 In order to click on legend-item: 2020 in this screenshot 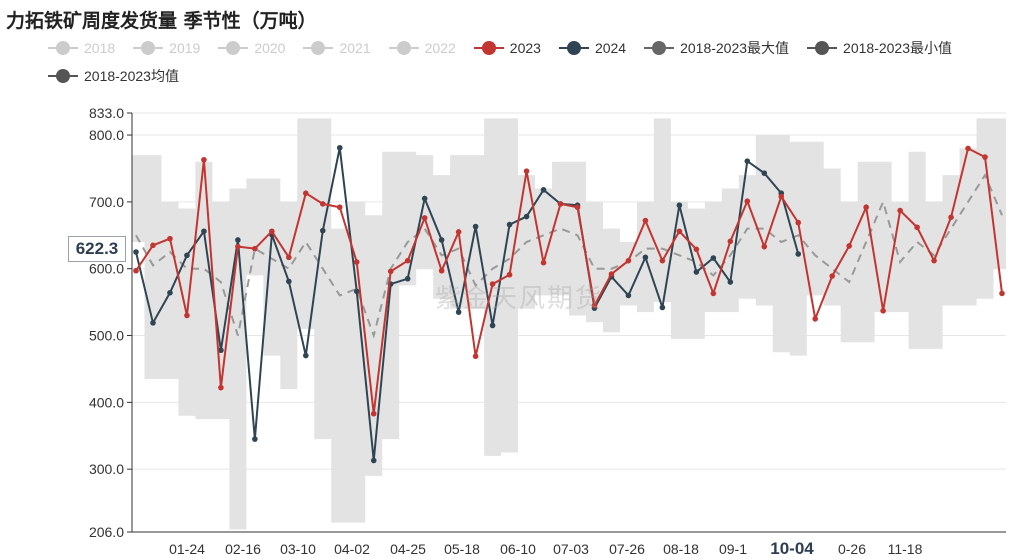, I will do `click(251, 48)`.